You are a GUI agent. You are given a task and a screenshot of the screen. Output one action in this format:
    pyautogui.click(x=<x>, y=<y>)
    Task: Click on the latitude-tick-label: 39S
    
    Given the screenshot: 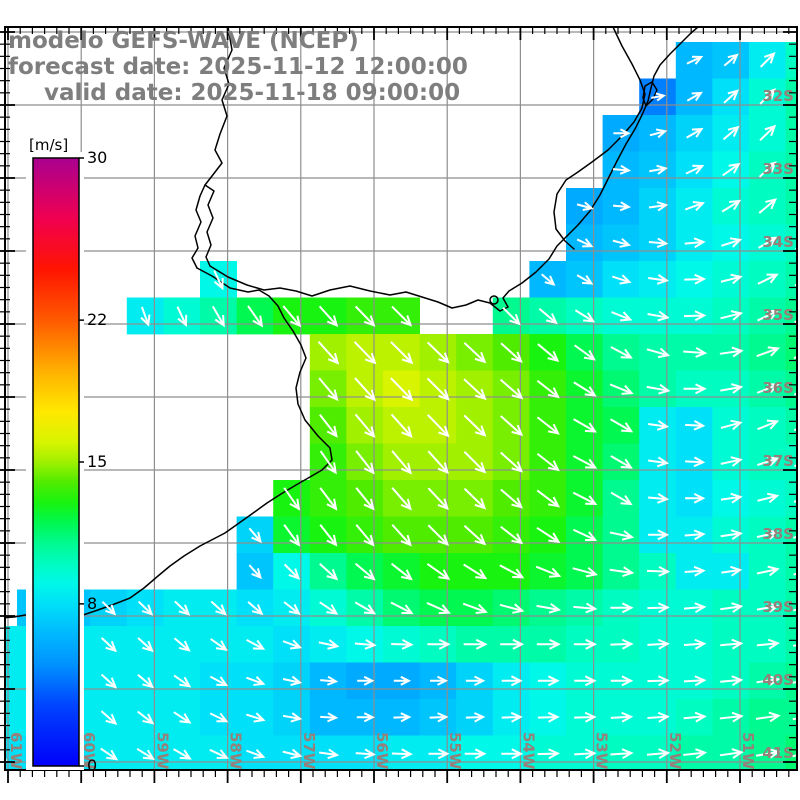 What is the action you would take?
    pyautogui.click(x=778, y=607)
    